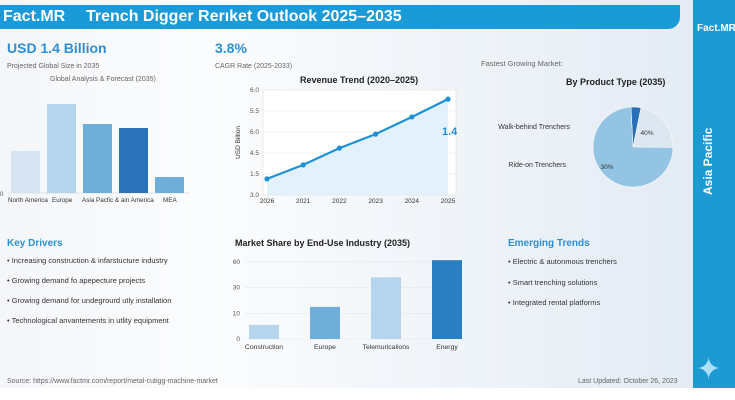 This screenshot has width=735, height=400. What do you see at coordinates (28, 200) in the screenshot?
I see `x-tick-label: North America` at bounding box center [28, 200].